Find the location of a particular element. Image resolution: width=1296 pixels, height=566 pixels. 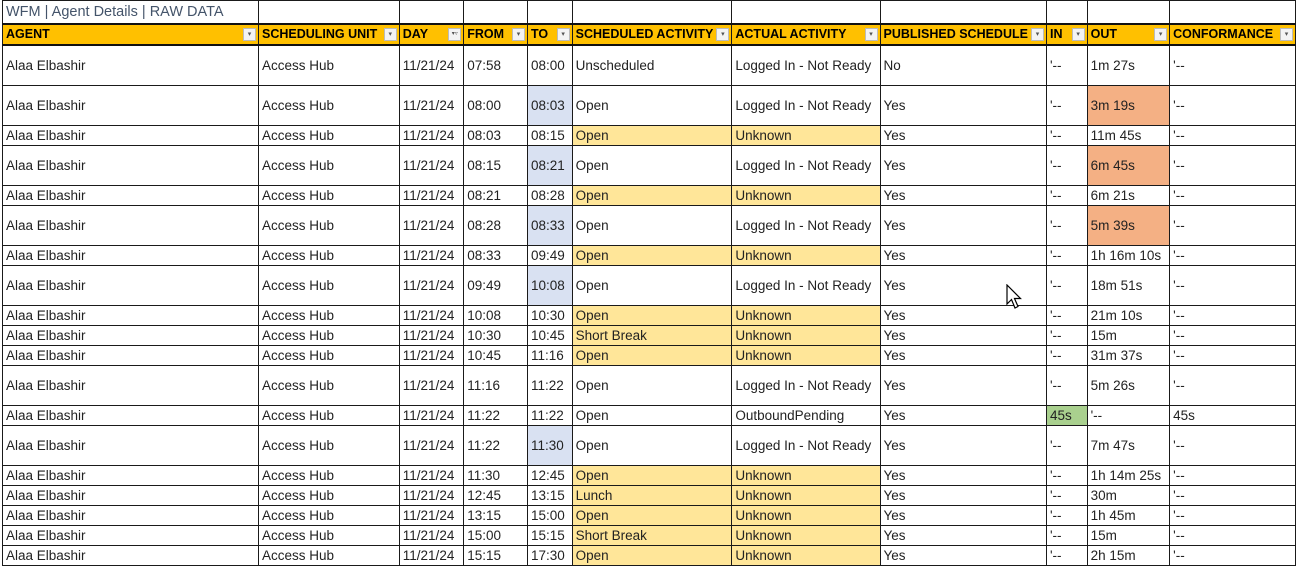

cell-out: '-- is located at coordinates (1128, 415).